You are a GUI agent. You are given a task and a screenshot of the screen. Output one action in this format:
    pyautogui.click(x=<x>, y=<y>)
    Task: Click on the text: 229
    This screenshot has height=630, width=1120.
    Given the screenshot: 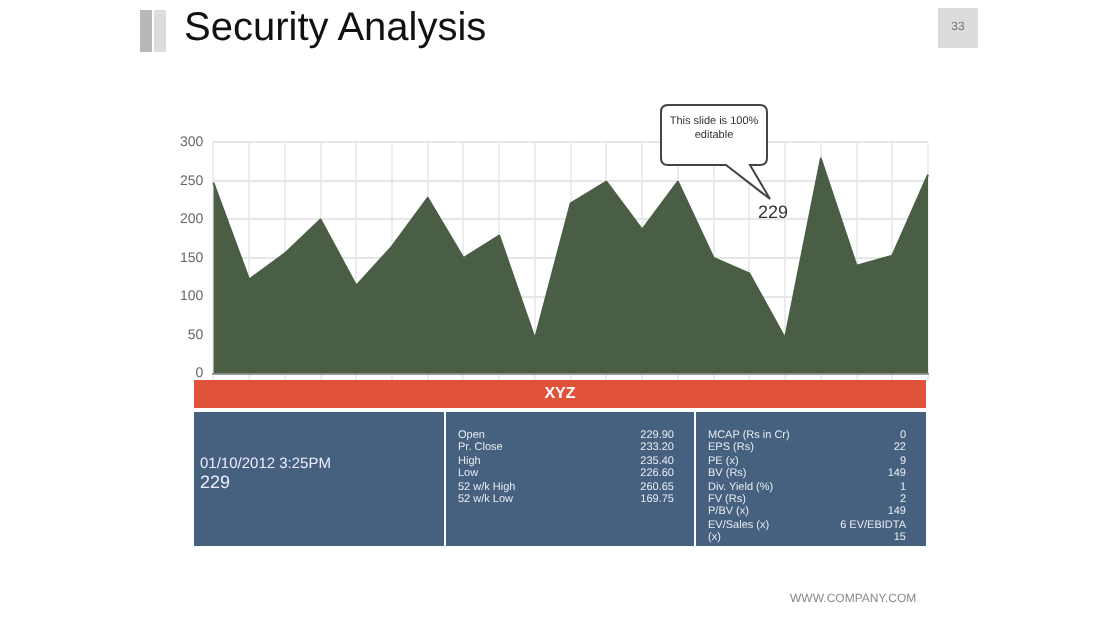 What is the action you would take?
    pyautogui.click(x=215, y=482)
    